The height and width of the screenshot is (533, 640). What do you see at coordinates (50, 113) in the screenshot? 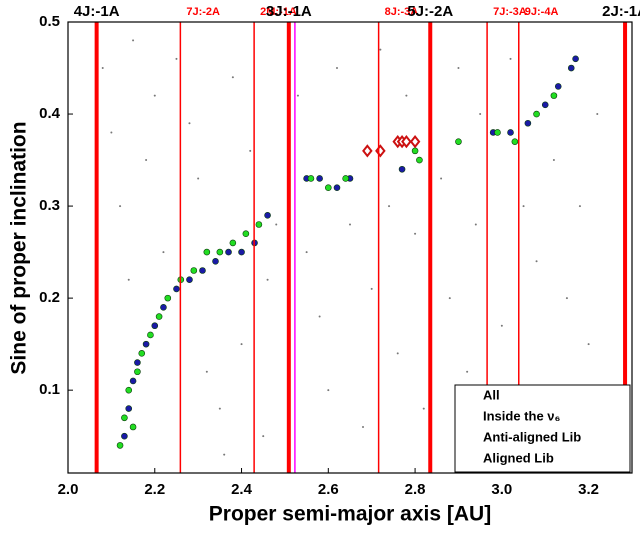
I see `y-tick-label: 0.4` at bounding box center [50, 113].